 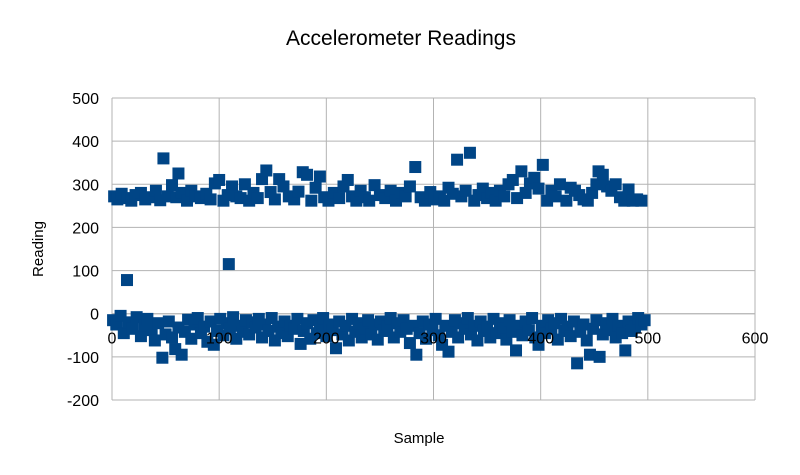 What do you see at coordinates (85, 272) in the screenshot?
I see `y-tick-label: 100` at bounding box center [85, 272].